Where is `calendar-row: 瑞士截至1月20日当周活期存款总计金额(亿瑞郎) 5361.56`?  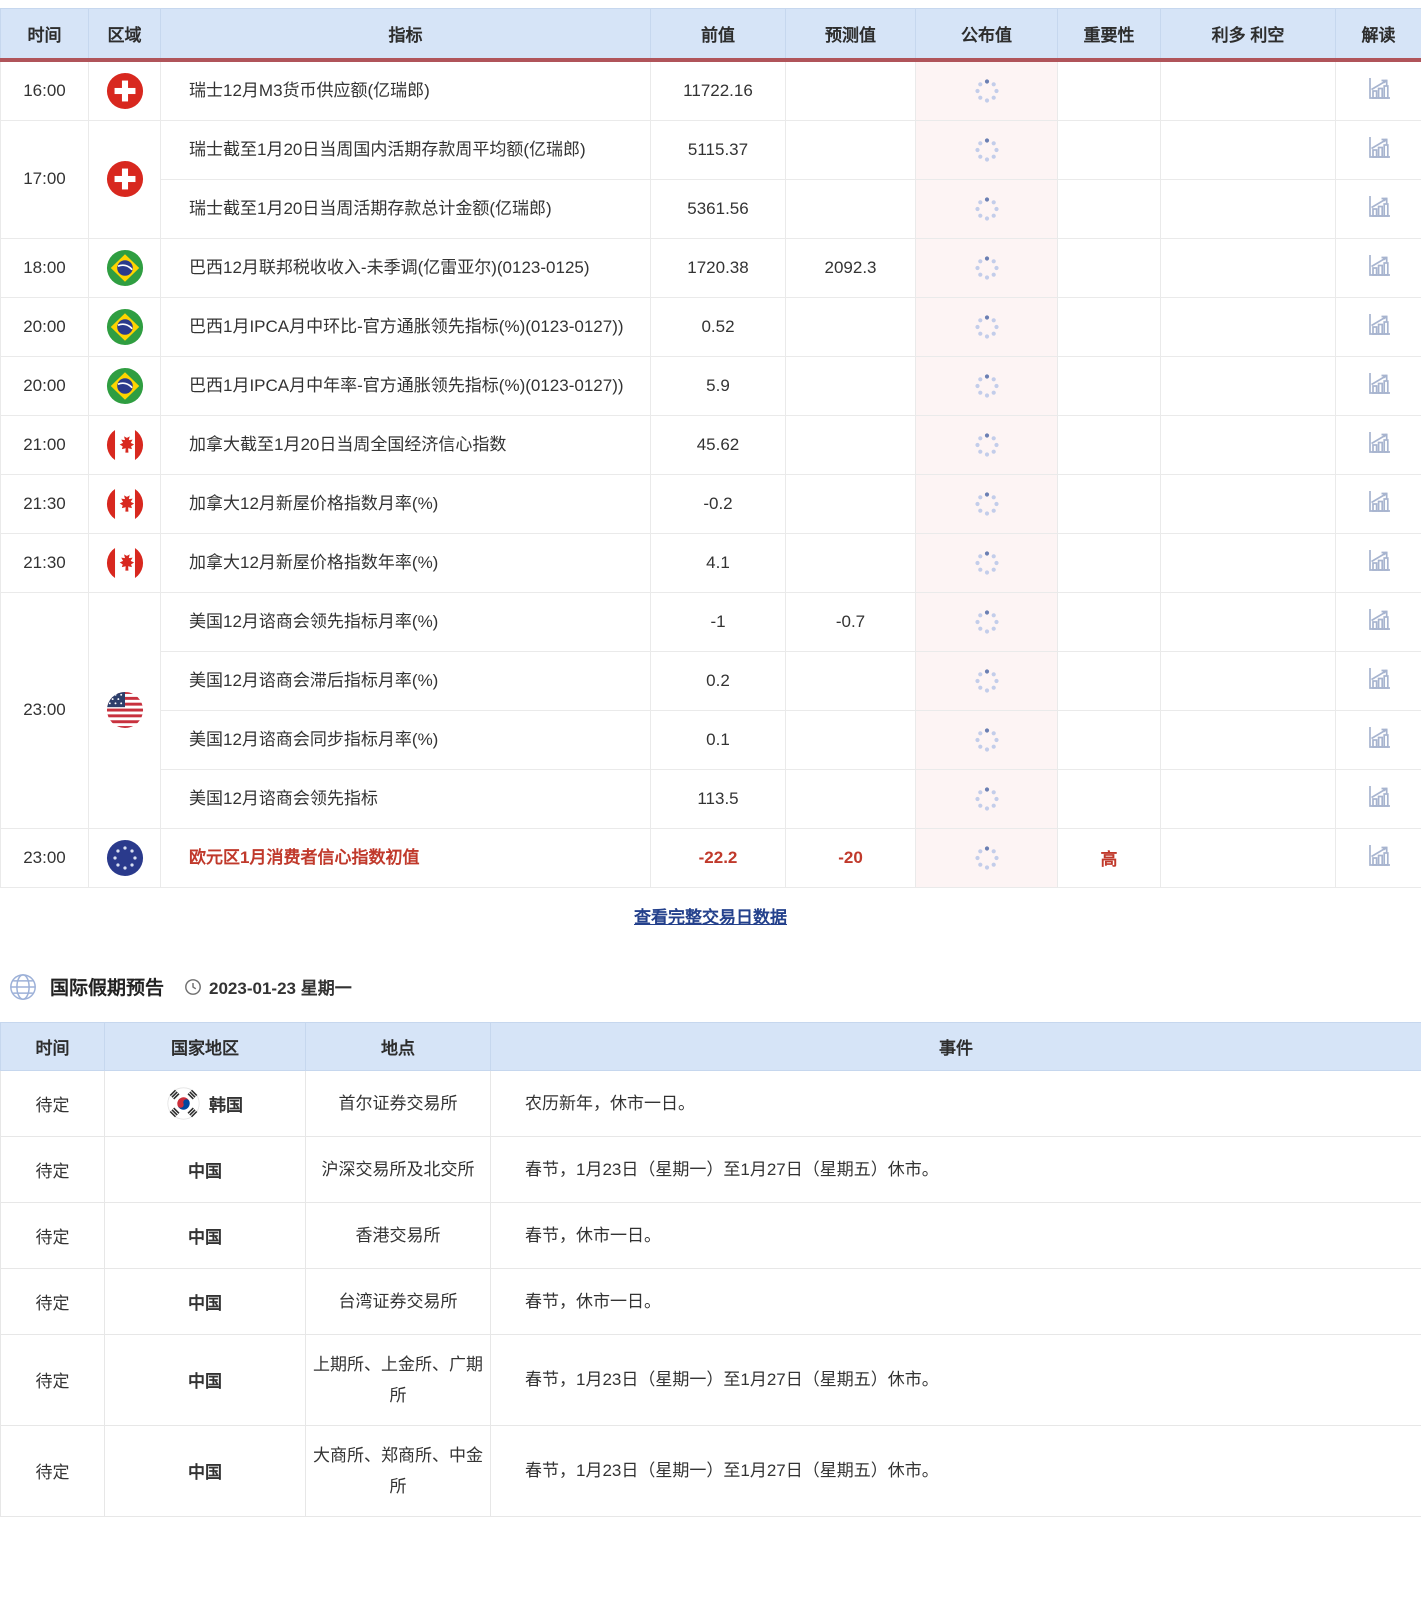 calendar-row: 瑞士截至1月20日当周活期存款总计金额(亿瑞郎) 5361.56 is located at coordinates (711, 208).